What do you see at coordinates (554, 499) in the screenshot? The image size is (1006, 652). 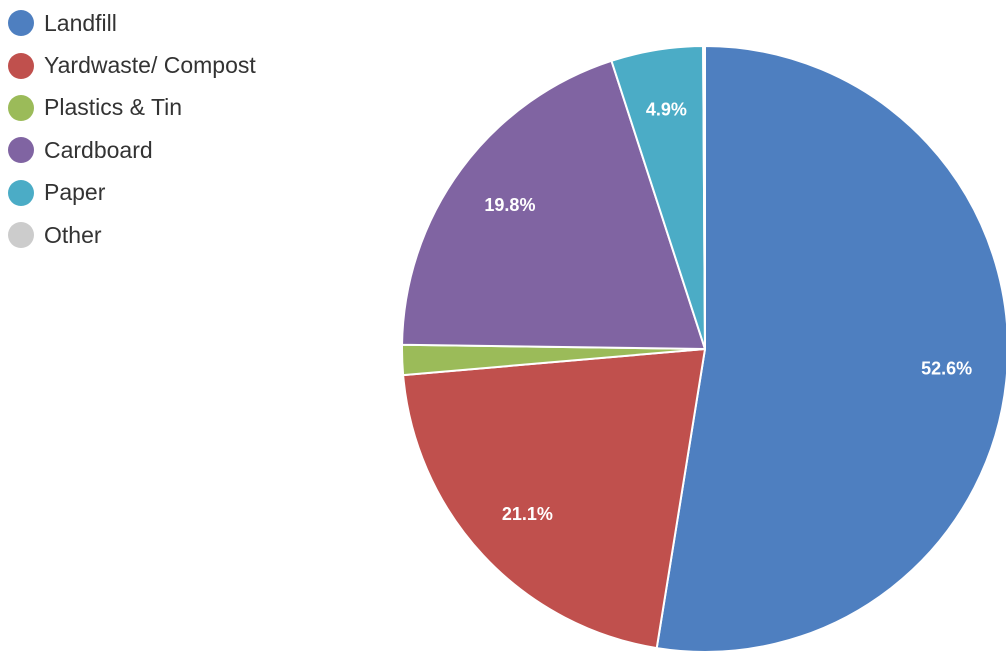 I see `pie-slice-yardwaste-compost` at bounding box center [554, 499].